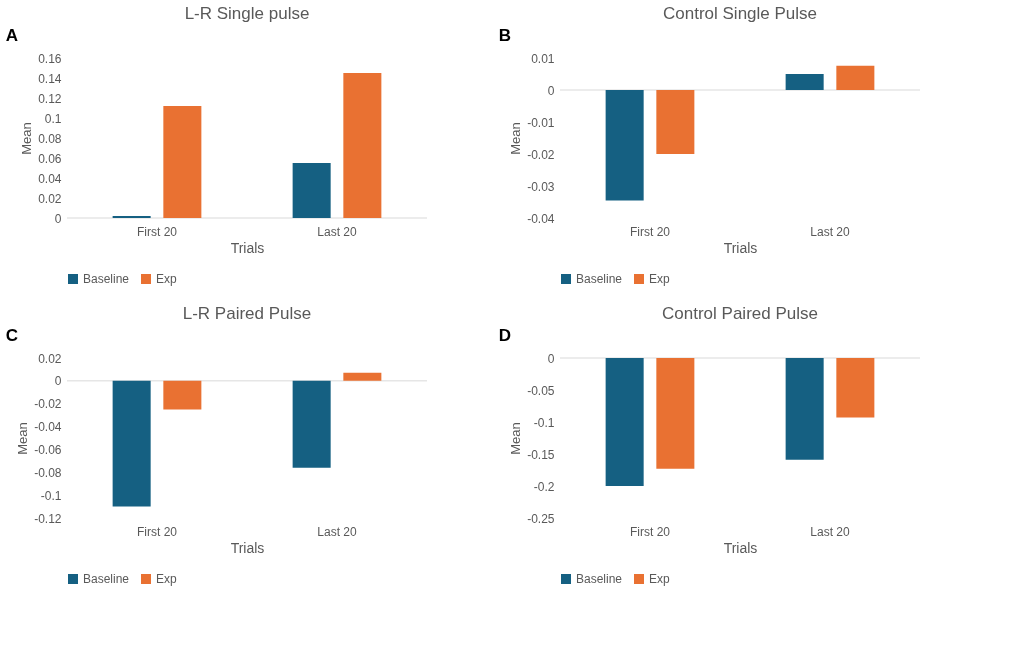 Image resolution: width=1019 pixels, height=656 pixels. What do you see at coordinates (50, 138) in the screenshot?
I see `y-tick-label: 0.08` at bounding box center [50, 138].